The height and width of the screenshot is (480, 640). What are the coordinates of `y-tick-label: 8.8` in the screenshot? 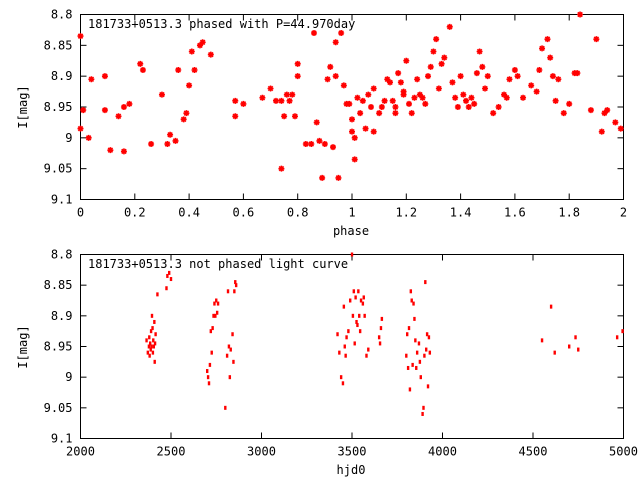 It's located at (62, 15).